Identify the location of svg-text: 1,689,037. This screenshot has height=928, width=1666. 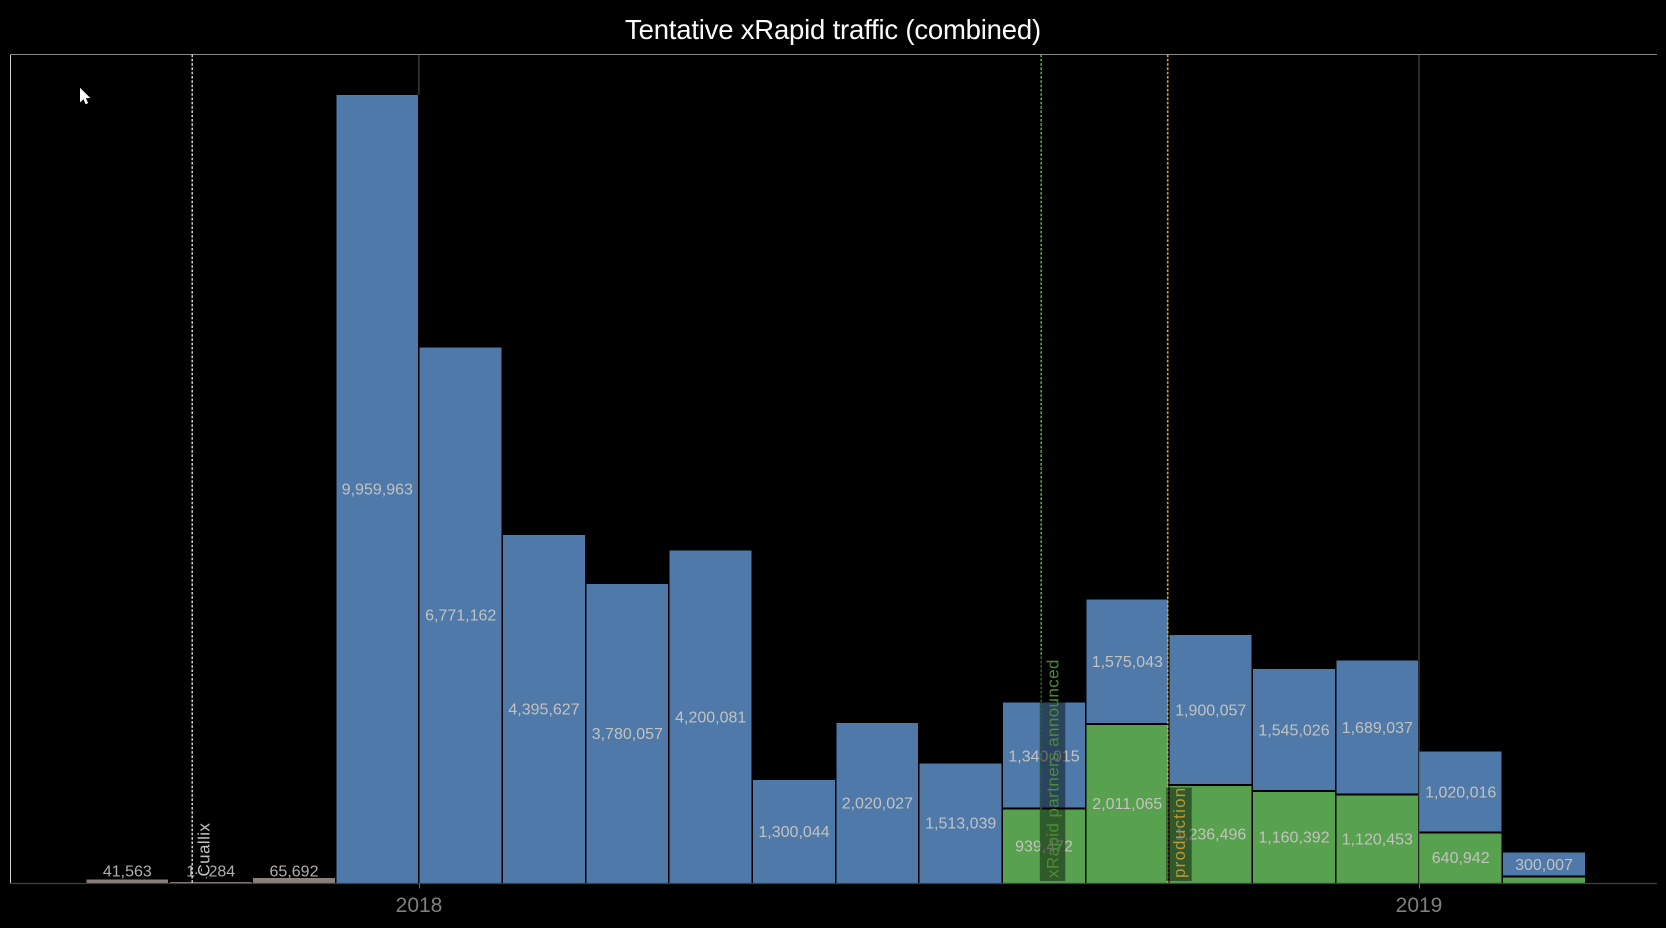
(1377, 728).